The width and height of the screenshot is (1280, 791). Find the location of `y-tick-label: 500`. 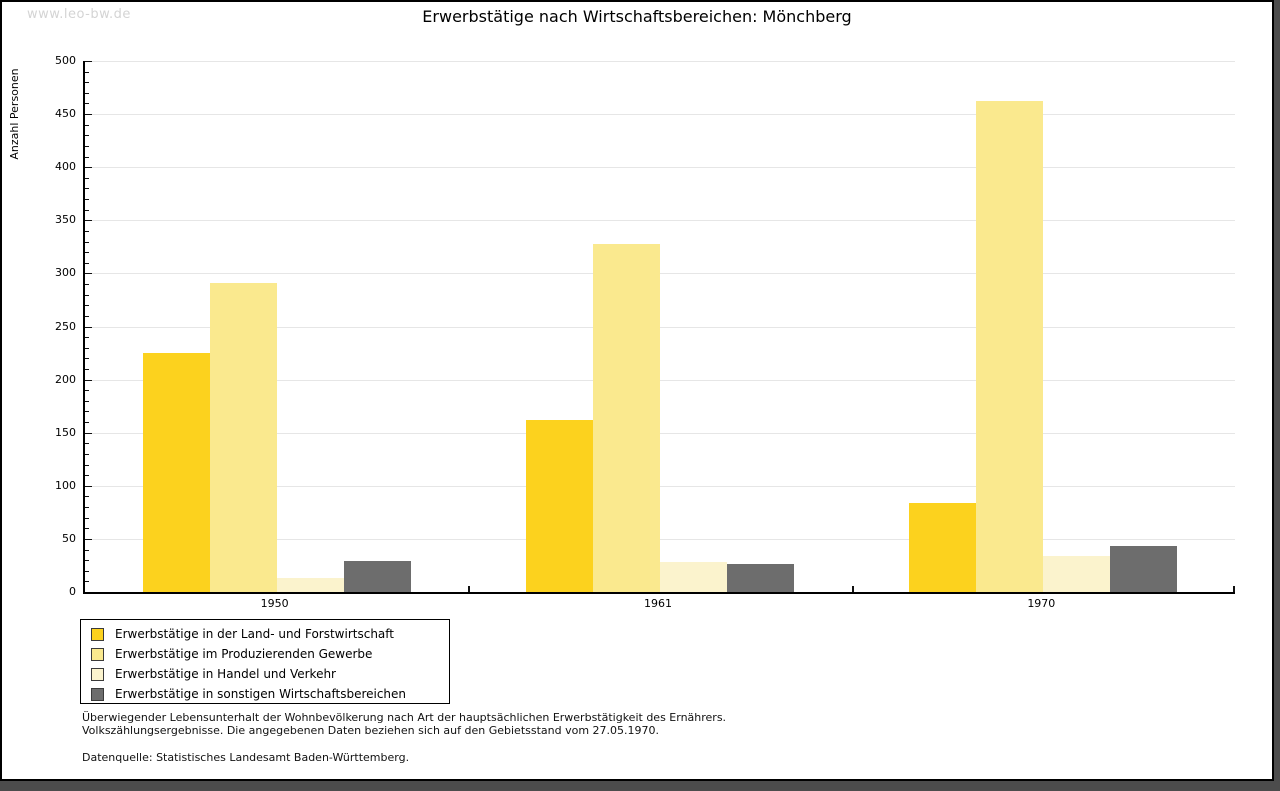

y-tick-label: 500 is located at coordinates (65, 60).